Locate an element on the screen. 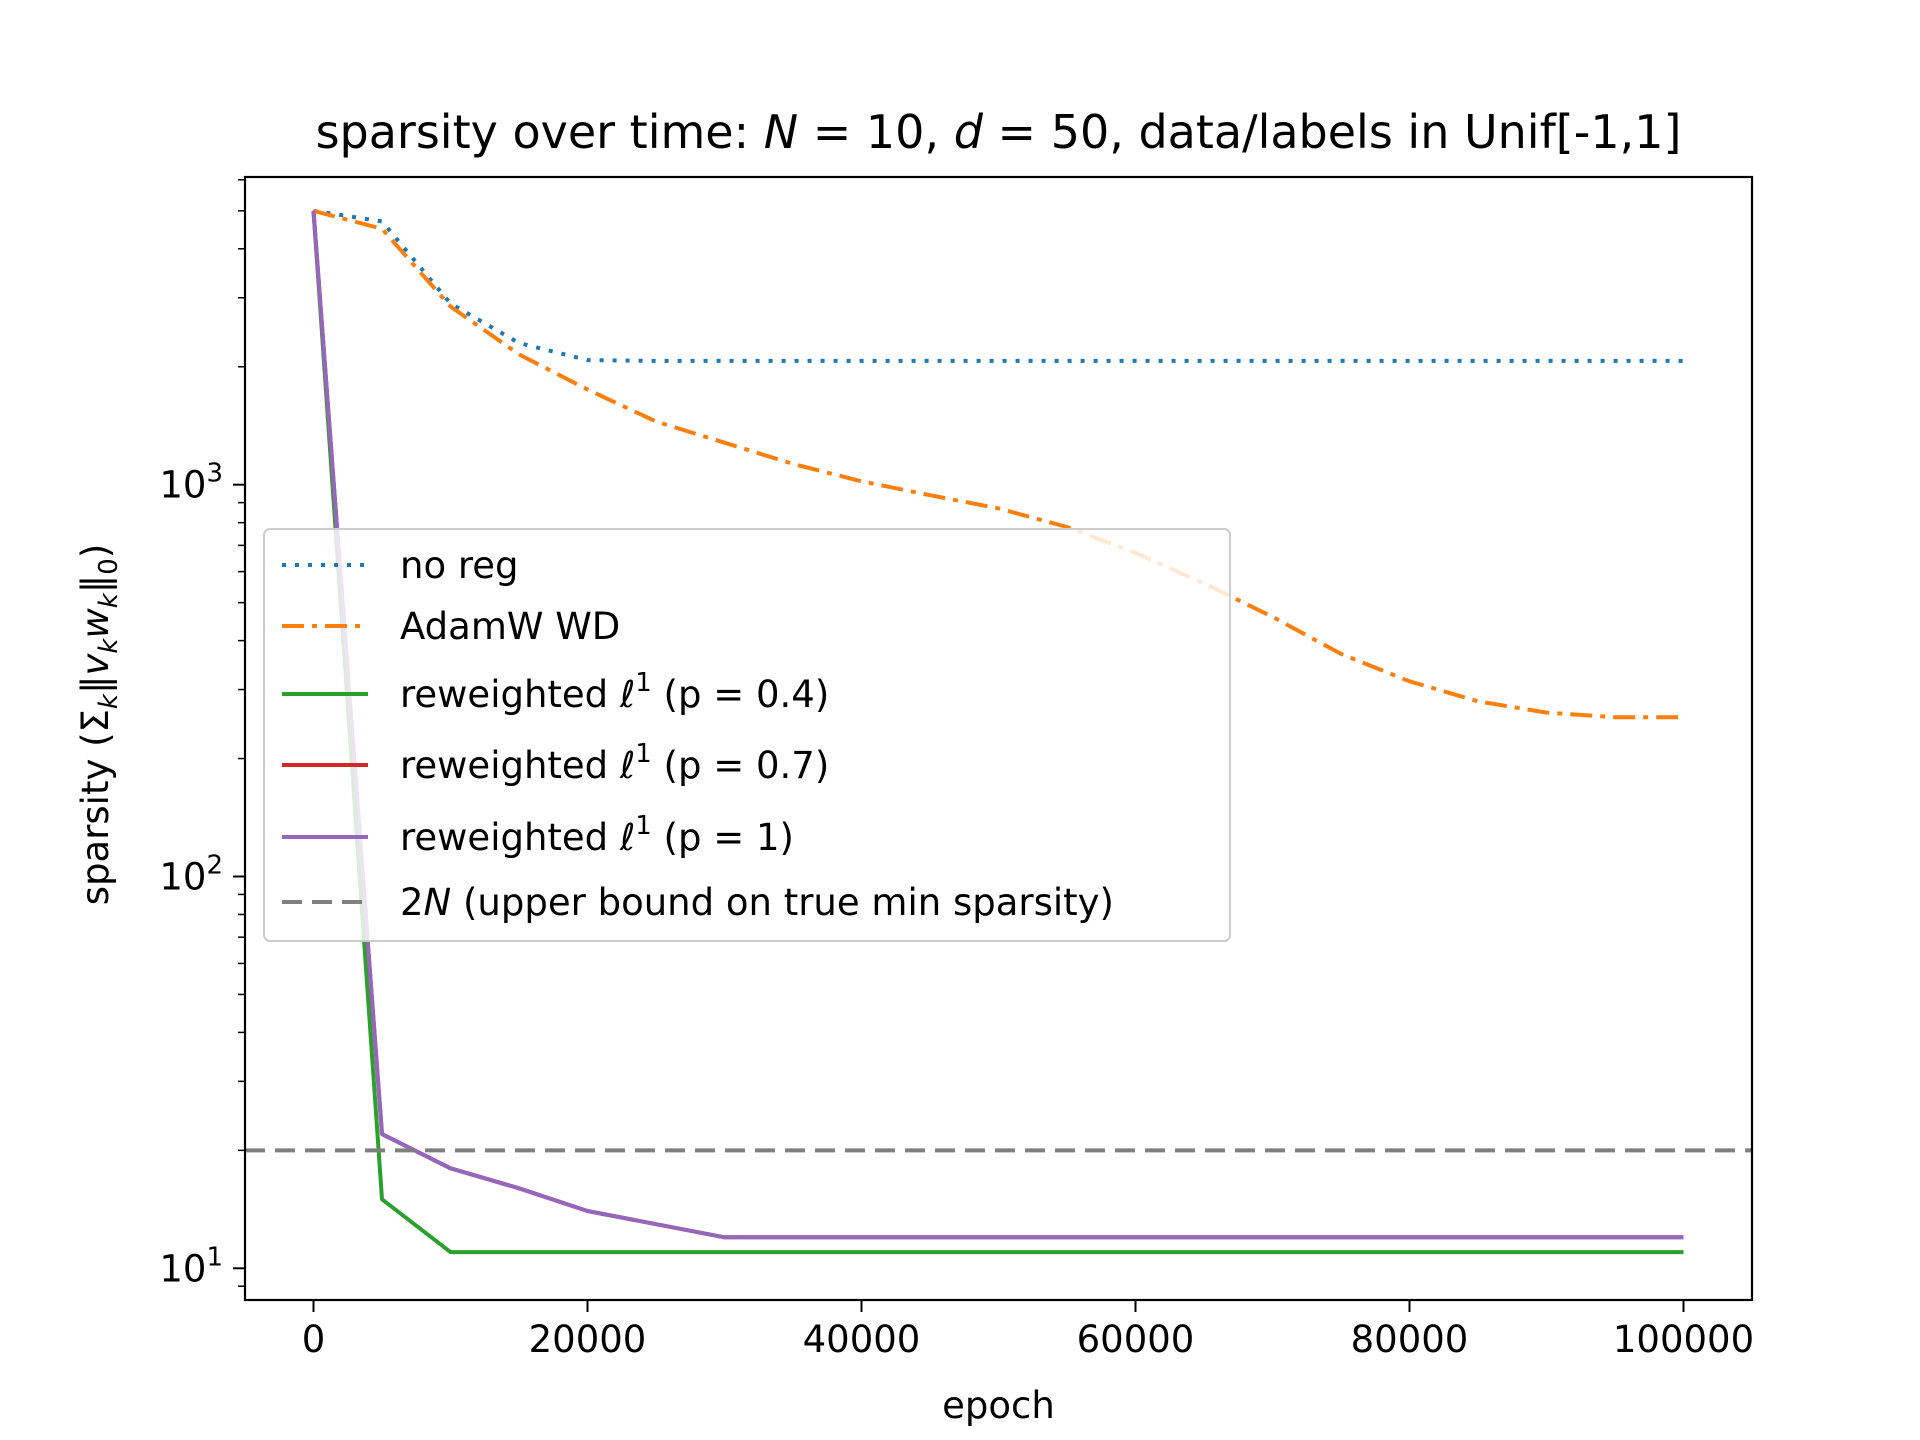  legend-label-1: AdamW WD is located at coordinates (510, 626).